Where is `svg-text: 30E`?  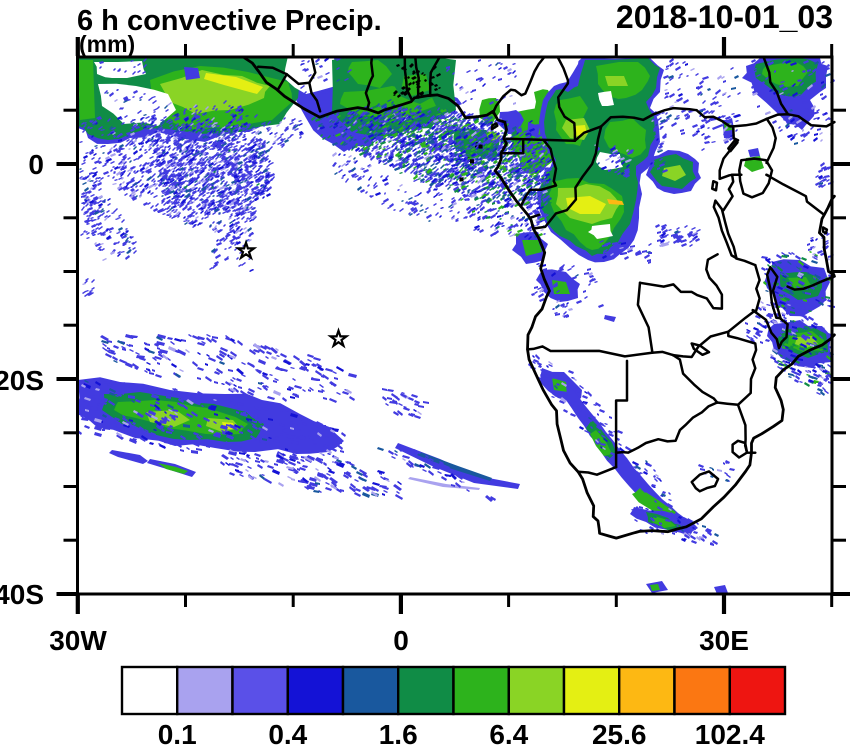 svg-text: 30E is located at coordinates (724, 640).